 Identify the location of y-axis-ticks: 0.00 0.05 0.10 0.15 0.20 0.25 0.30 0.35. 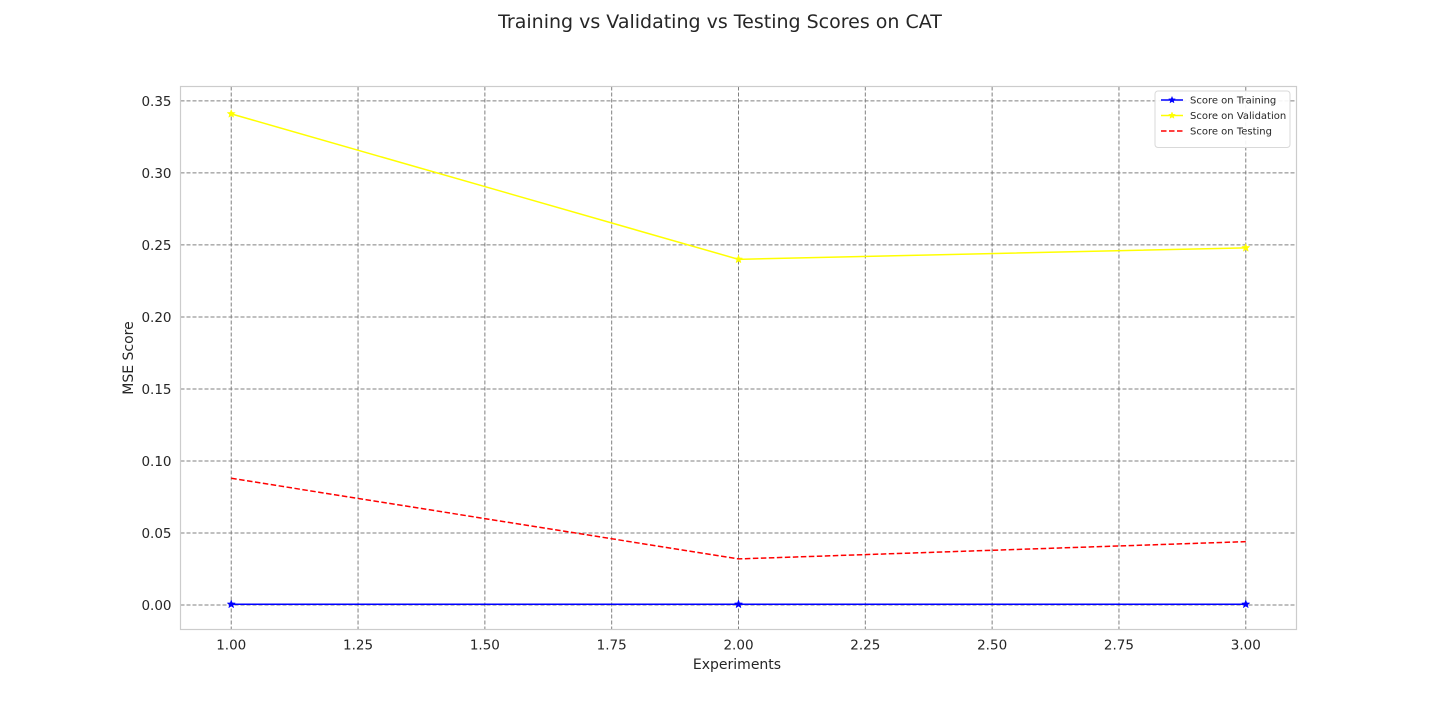
(156, 354).